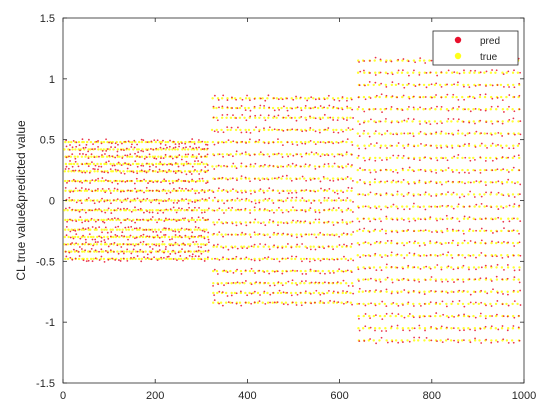 The image size is (540, 409). I want to click on legend-label-pred: pred, so click(490, 41).